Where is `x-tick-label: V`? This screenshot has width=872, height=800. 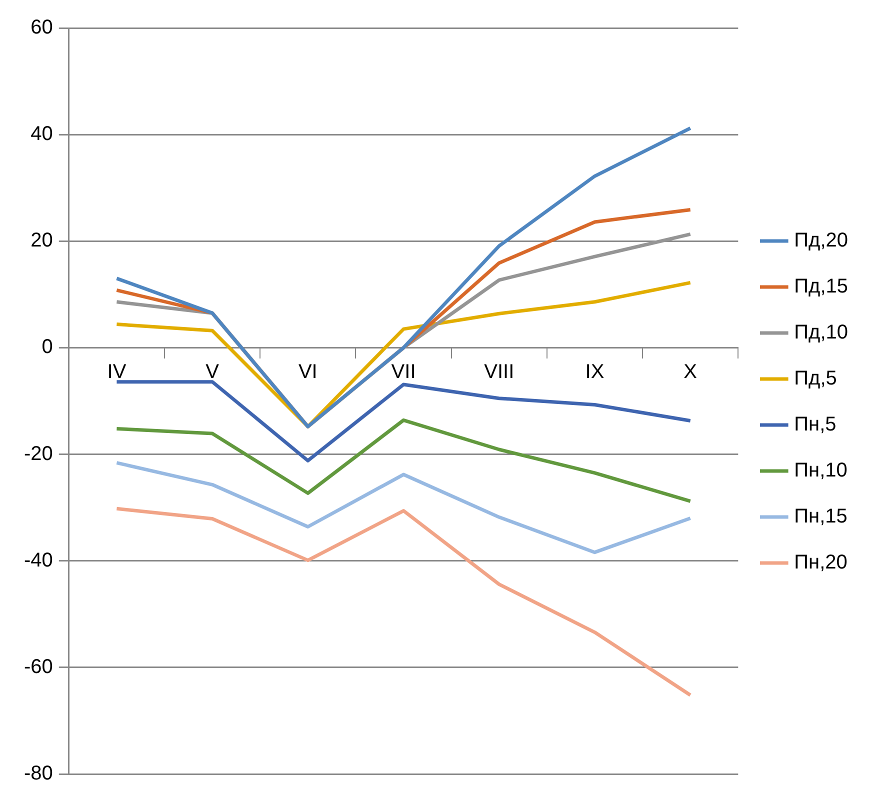 x-tick-label: V is located at coordinates (213, 372).